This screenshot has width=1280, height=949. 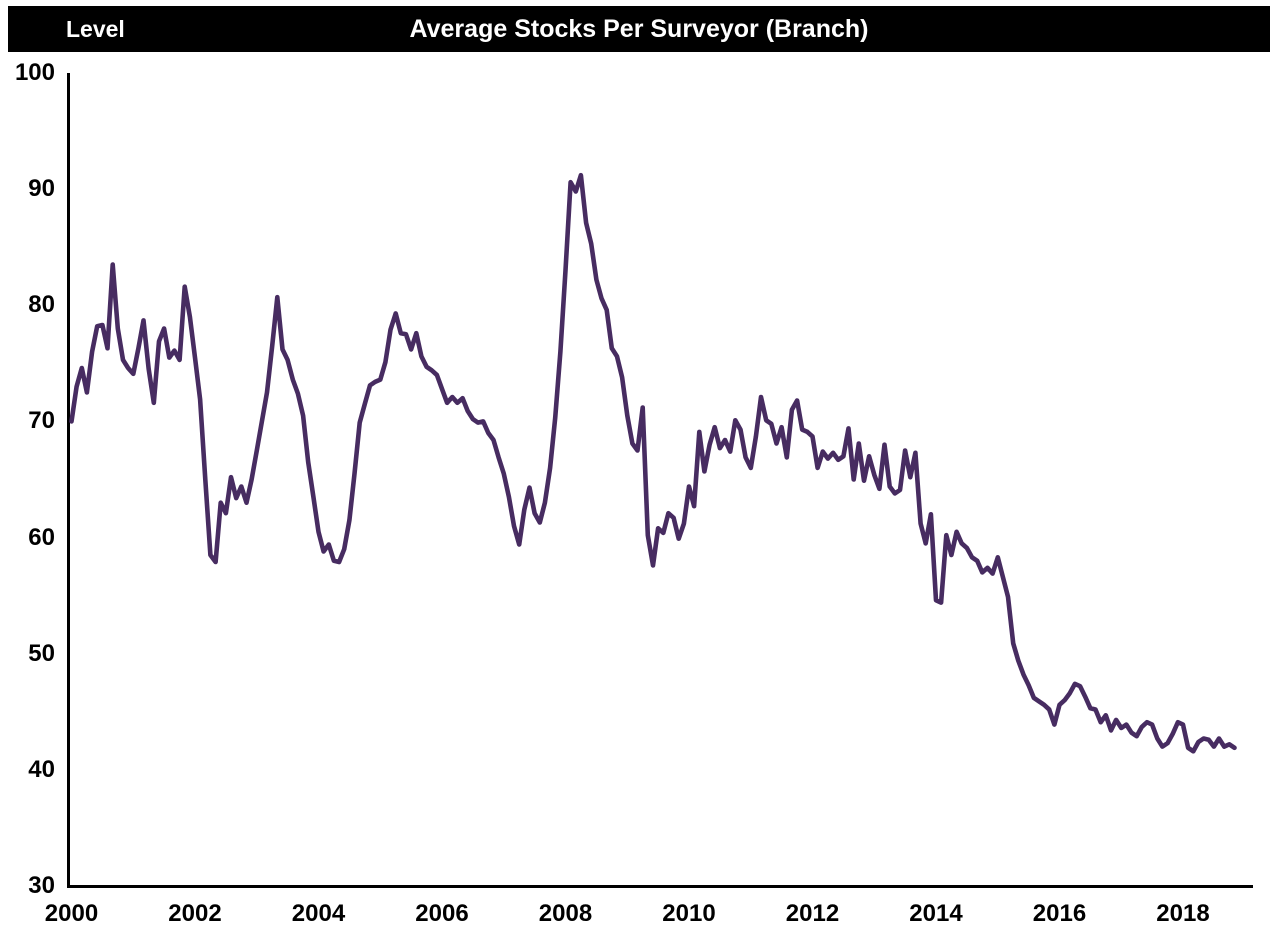 What do you see at coordinates (34, 72) in the screenshot?
I see `y-tick-label-100: 100` at bounding box center [34, 72].